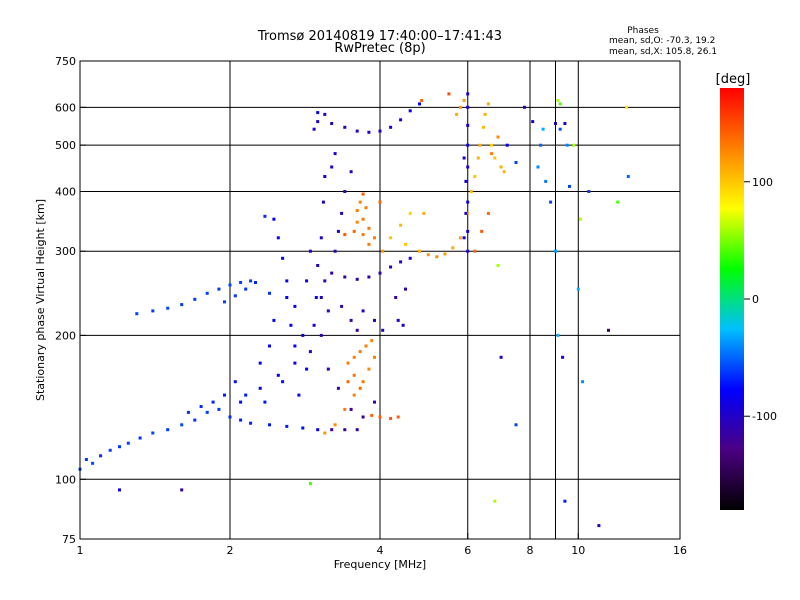 The width and height of the screenshot is (800, 600). I want to click on colorbar-ticks: 100 0 -100, so click(760, 299).